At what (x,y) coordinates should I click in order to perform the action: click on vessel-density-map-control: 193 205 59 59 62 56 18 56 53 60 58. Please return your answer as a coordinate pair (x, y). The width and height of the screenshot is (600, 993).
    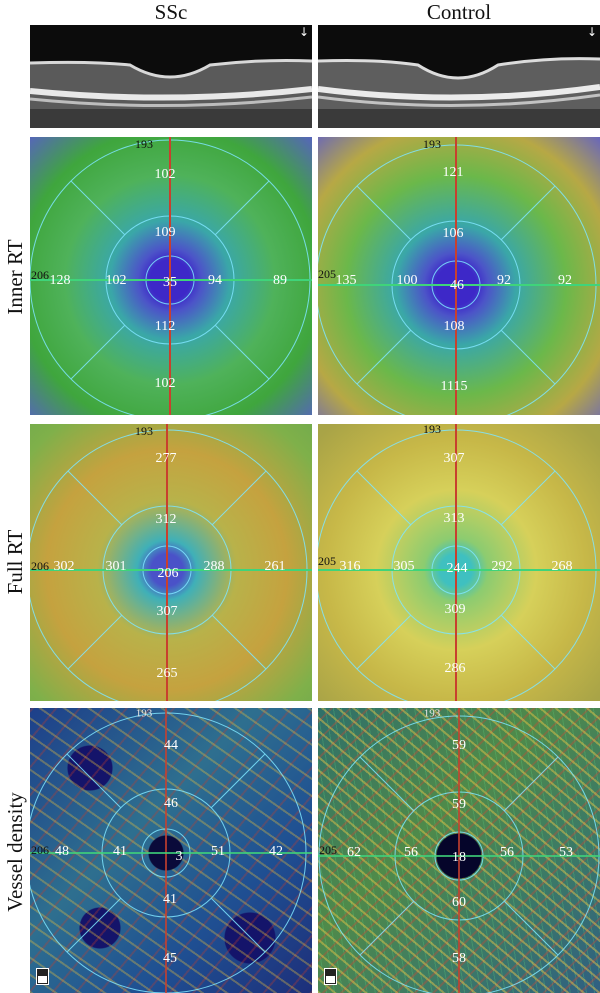
    Looking at the image, I should click on (459, 850).